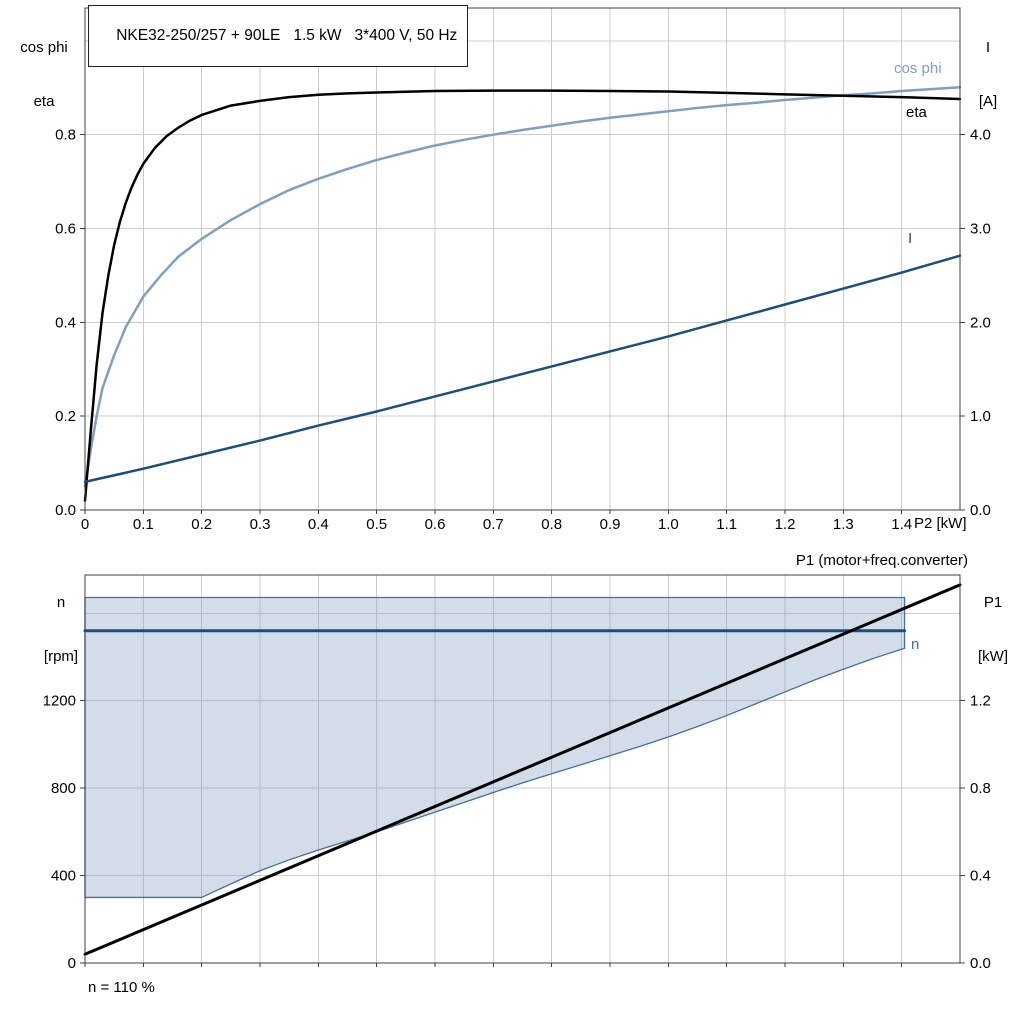 Image resolution: width=1024 pixels, height=1024 pixels. What do you see at coordinates (318, 524) in the screenshot?
I see `x-tick-label: 0.4` at bounding box center [318, 524].